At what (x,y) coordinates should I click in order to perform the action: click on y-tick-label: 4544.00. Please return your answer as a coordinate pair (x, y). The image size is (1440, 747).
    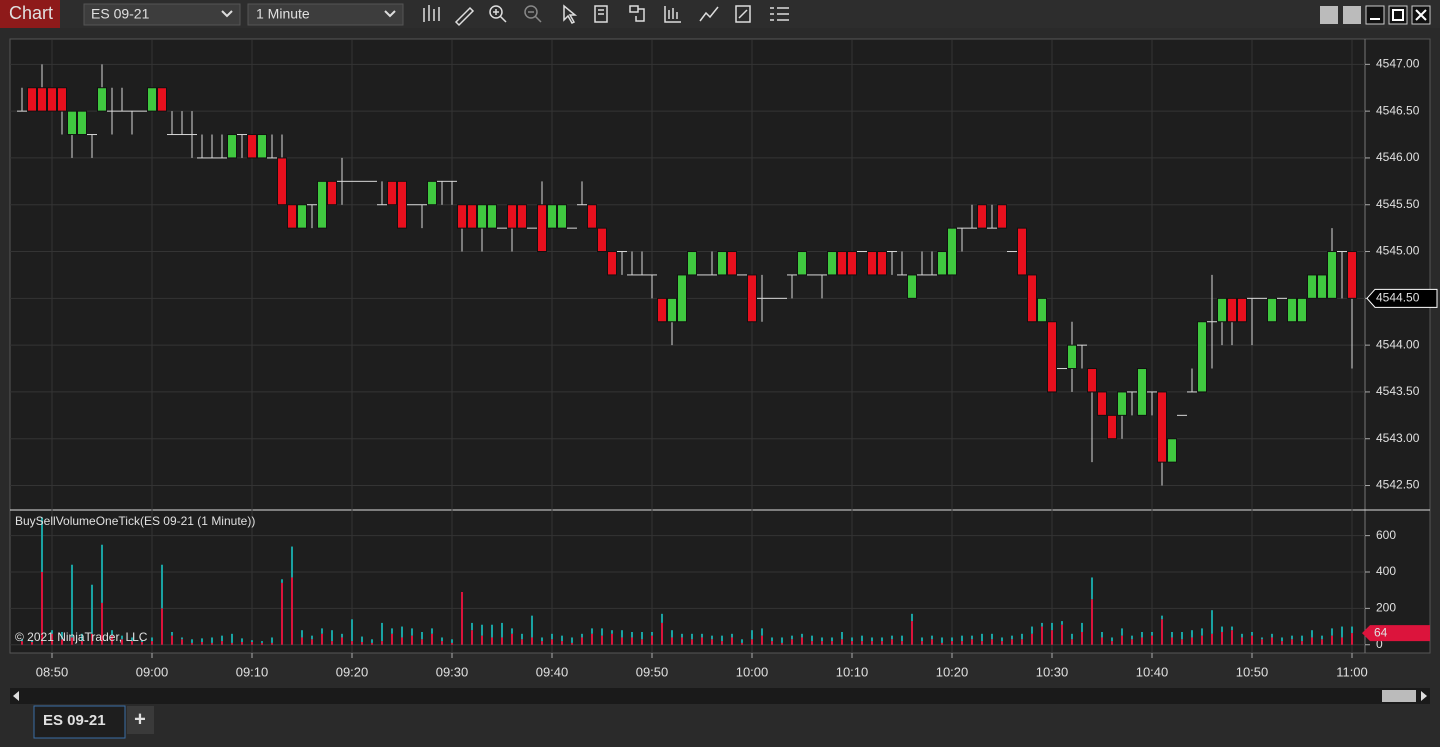
    Looking at the image, I should click on (1398, 344).